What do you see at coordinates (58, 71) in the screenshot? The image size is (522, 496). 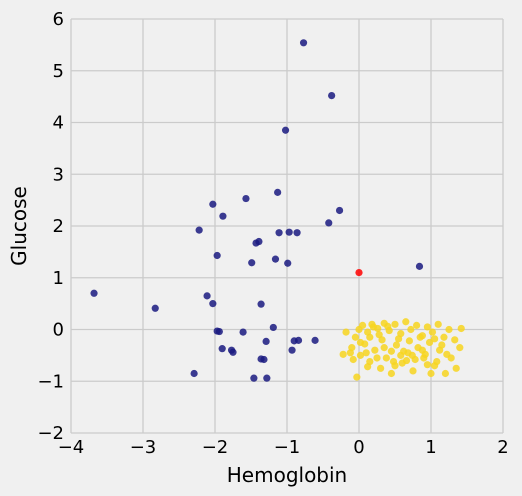 I see `y-tick-label: 5` at bounding box center [58, 71].